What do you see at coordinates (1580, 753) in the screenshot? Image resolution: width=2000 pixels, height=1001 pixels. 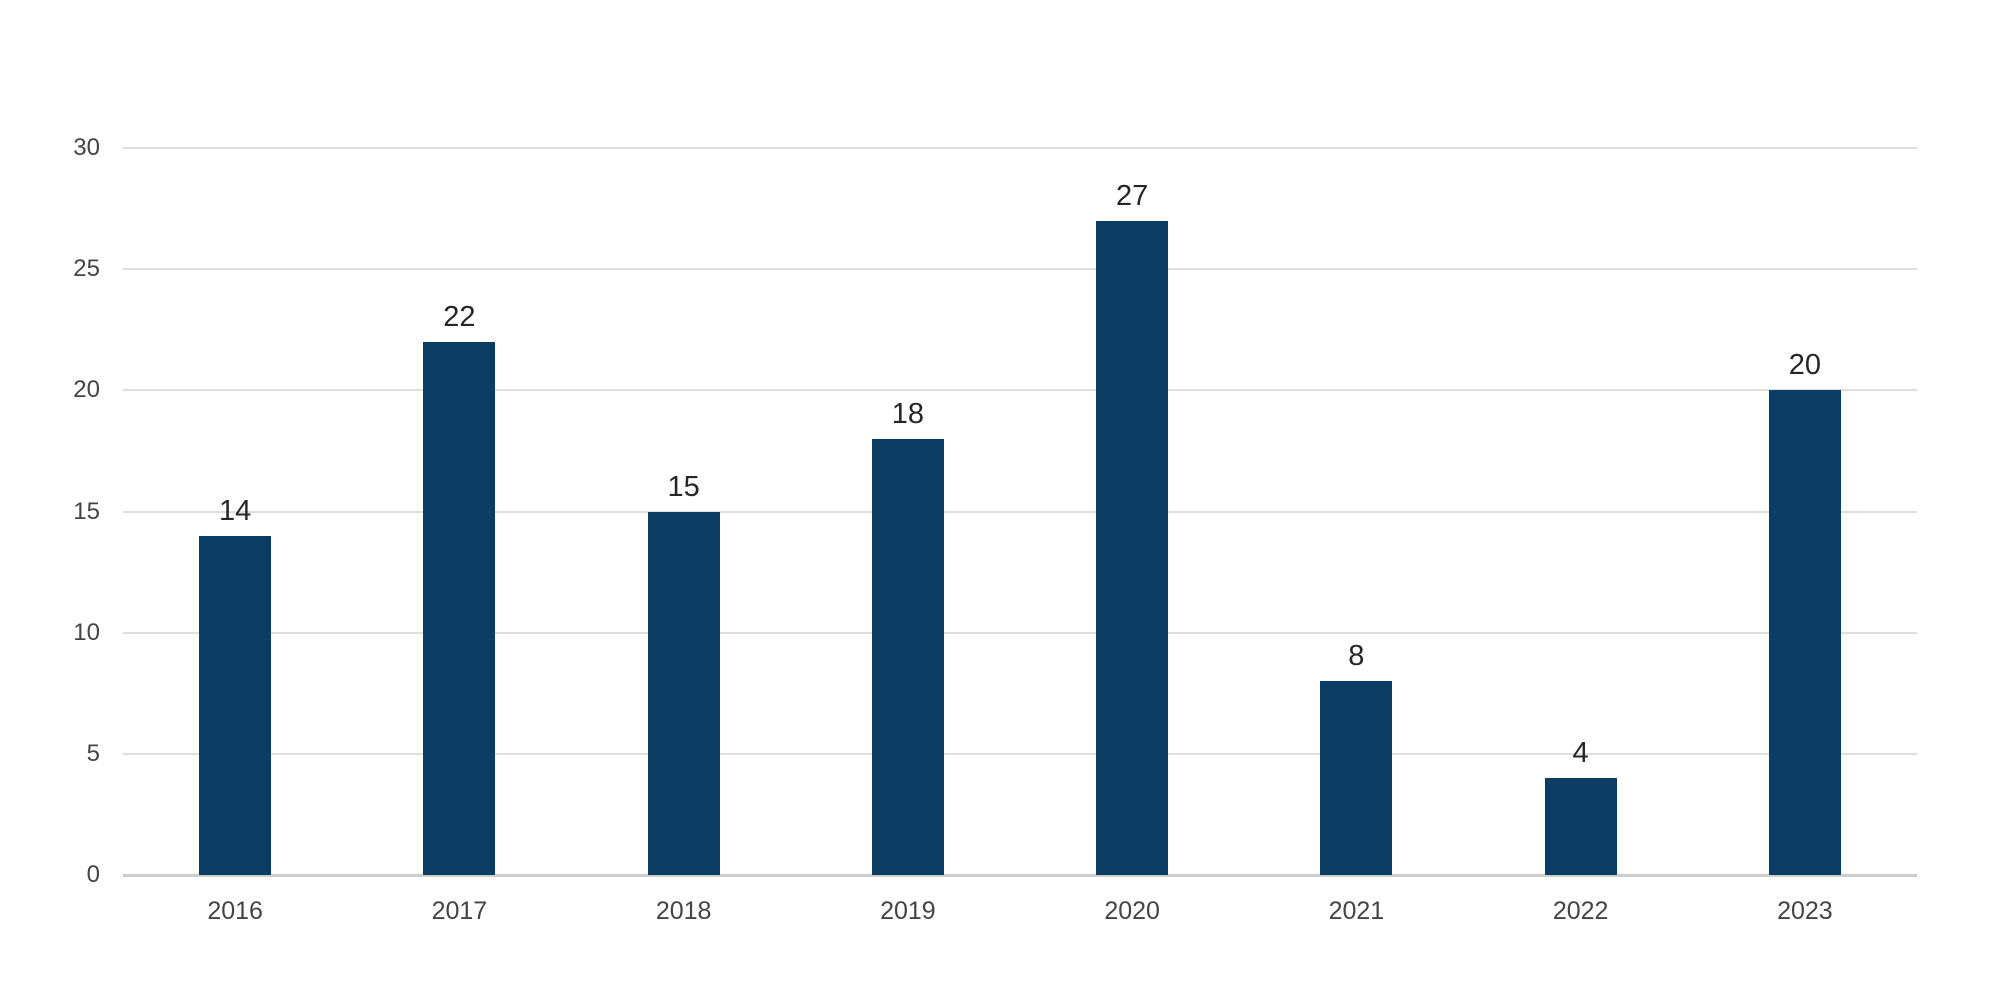 I see `bar-value-label: 4` at bounding box center [1580, 753].